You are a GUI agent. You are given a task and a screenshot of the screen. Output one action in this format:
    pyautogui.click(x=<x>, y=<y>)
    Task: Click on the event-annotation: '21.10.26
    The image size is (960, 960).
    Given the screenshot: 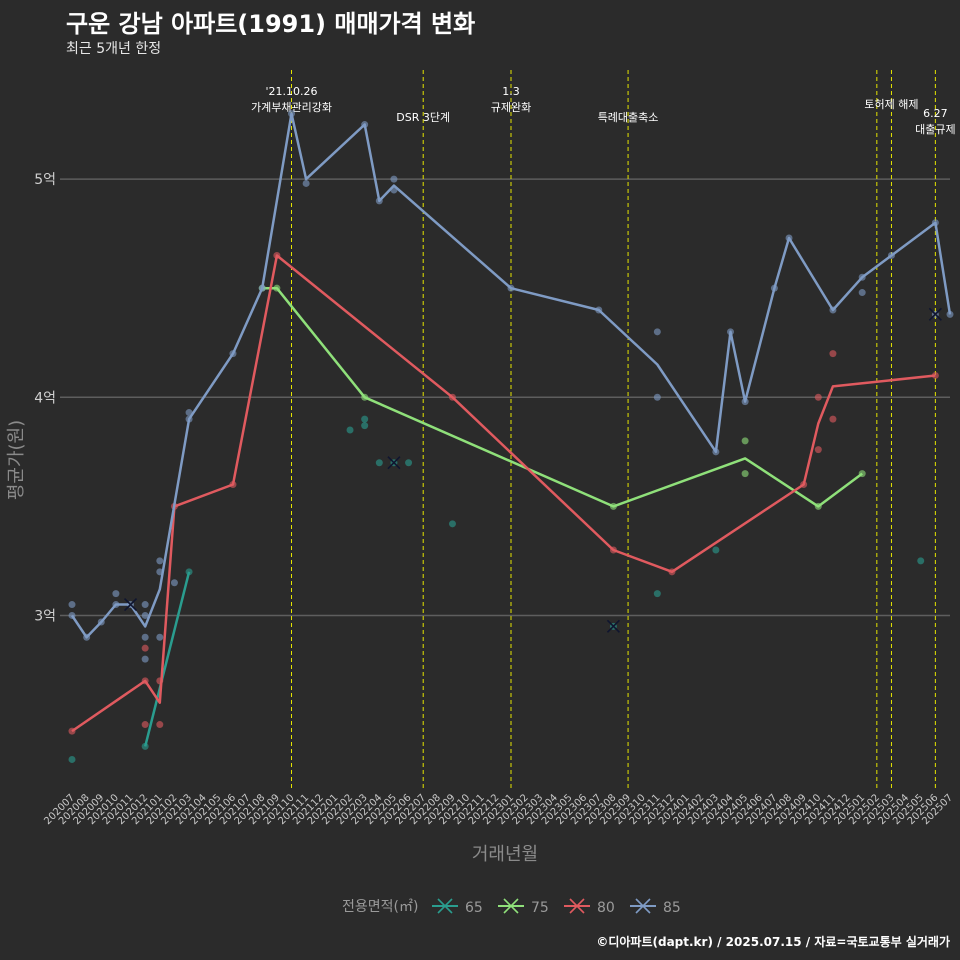 What is the action you would take?
    pyautogui.click(x=291, y=91)
    